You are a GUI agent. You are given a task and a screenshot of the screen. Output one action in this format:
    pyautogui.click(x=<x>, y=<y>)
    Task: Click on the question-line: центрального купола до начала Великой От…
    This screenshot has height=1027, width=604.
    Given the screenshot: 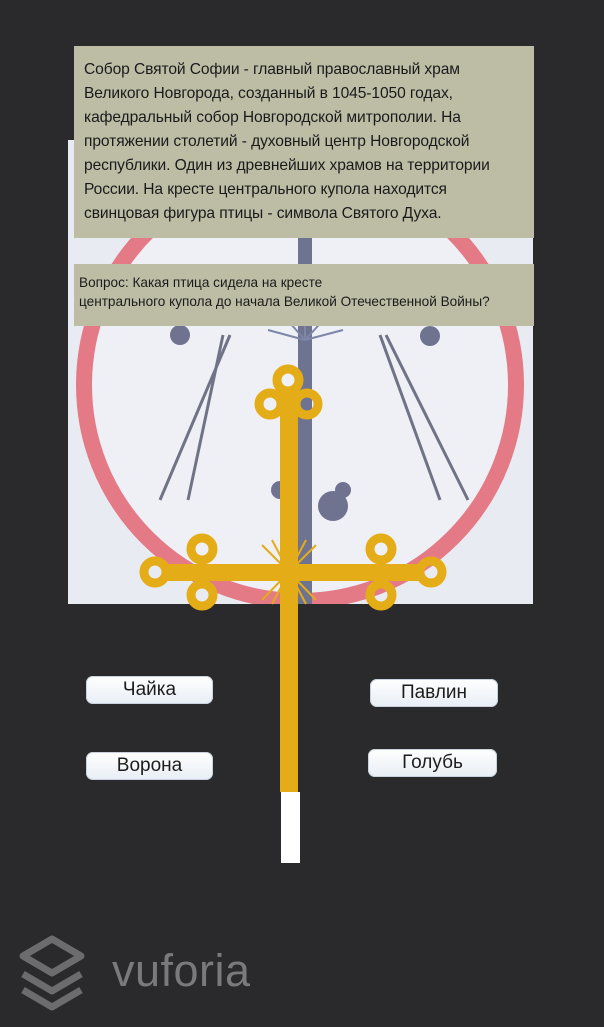 What is the action you would take?
    pyautogui.click(x=284, y=301)
    